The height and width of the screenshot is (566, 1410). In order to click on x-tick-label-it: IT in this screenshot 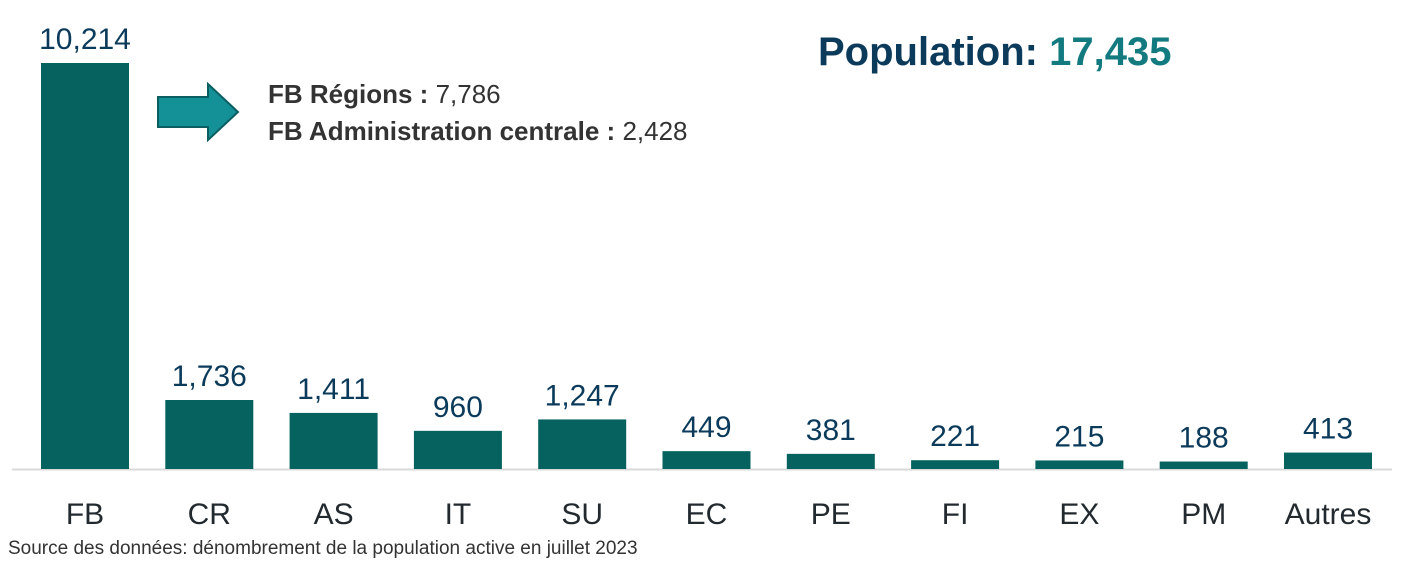, I will do `click(458, 514)`.